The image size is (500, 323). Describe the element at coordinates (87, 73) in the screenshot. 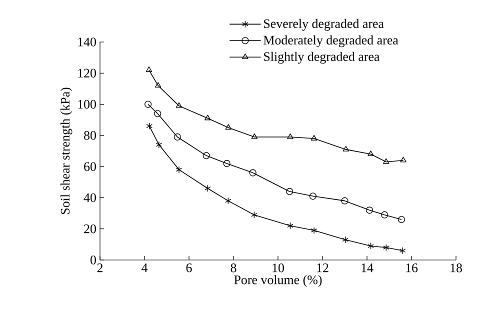

I see `y-tick-label: 120` at that location.